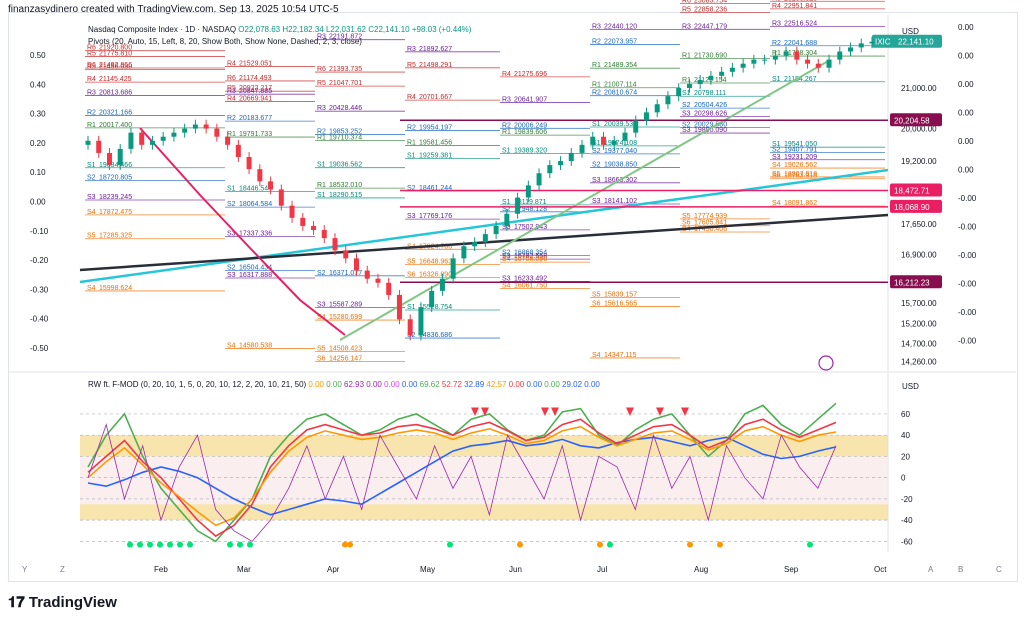 The image size is (1024, 622). What do you see at coordinates (966, 27) in the screenshot?
I see `right-scale-label-0: 0.00` at bounding box center [966, 27].